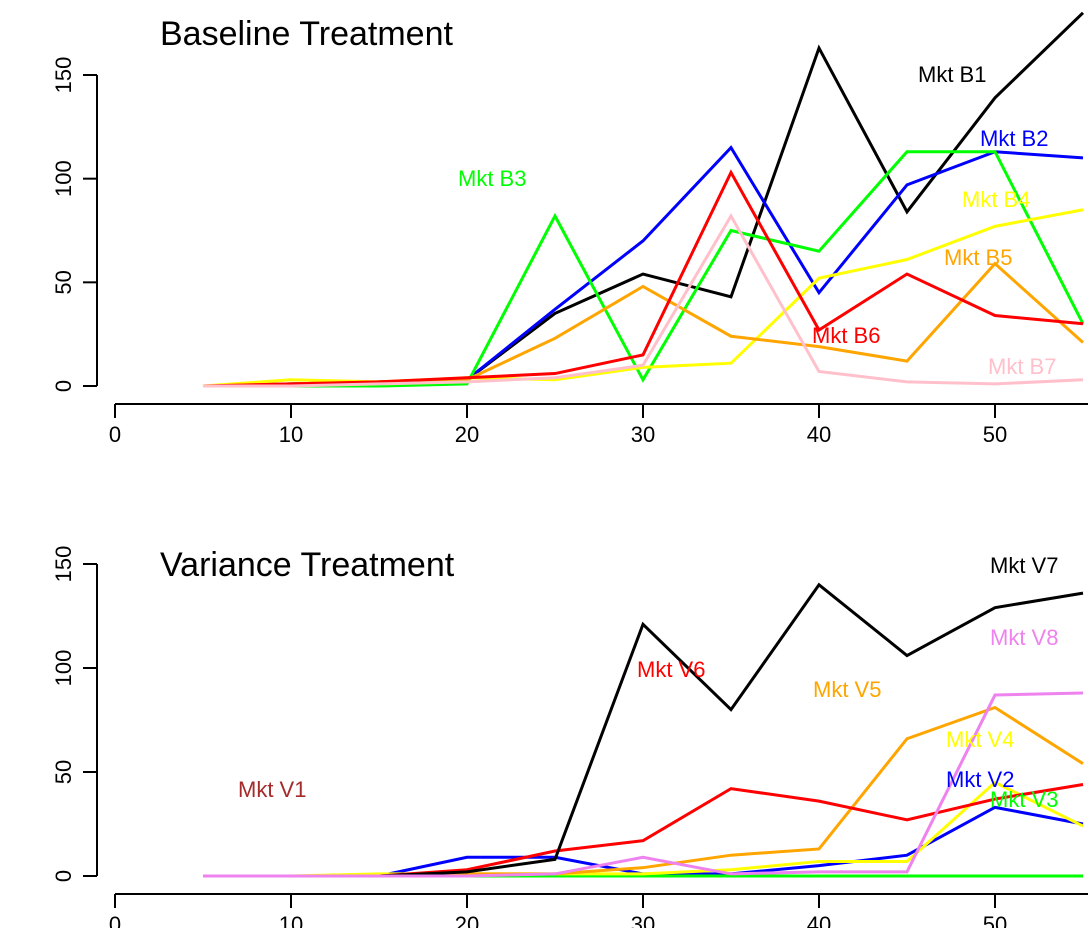  Describe the element at coordinates (272, 789) in the screenshot. I see `series-label-mkt-v1: Mkt V1` at that location.